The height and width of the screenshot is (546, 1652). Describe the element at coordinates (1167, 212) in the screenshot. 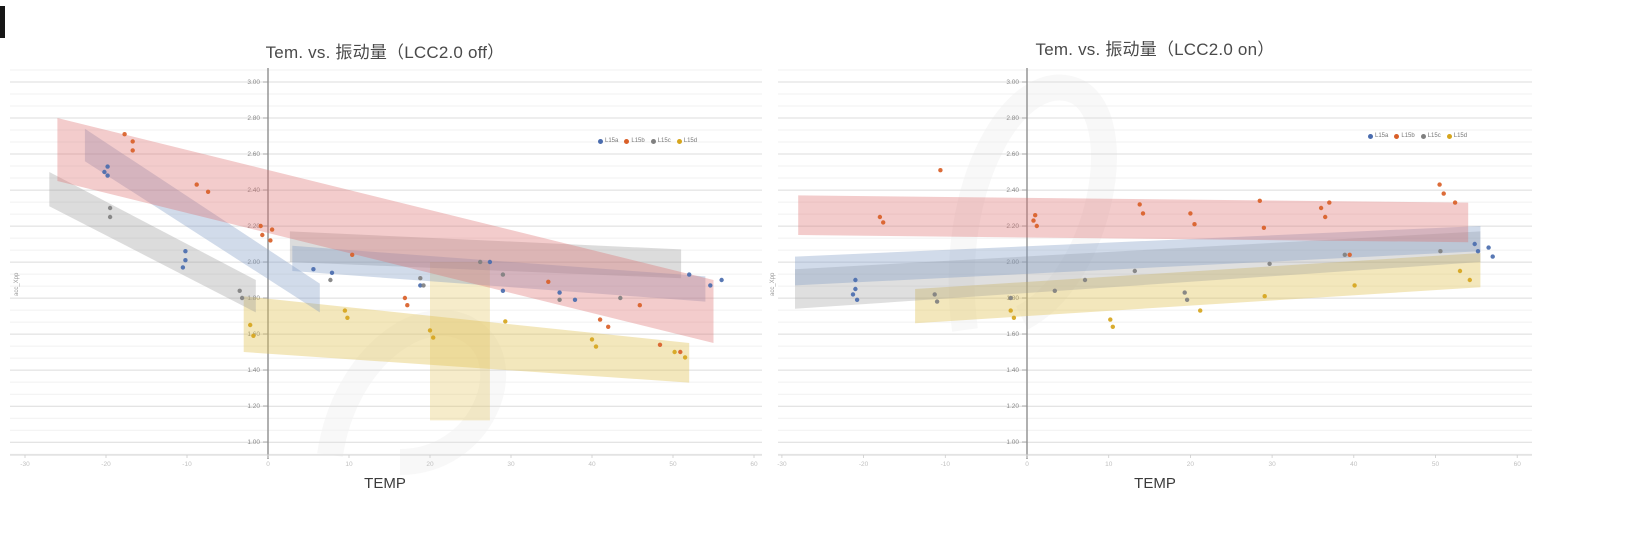

I see `series-L15b` at that location.